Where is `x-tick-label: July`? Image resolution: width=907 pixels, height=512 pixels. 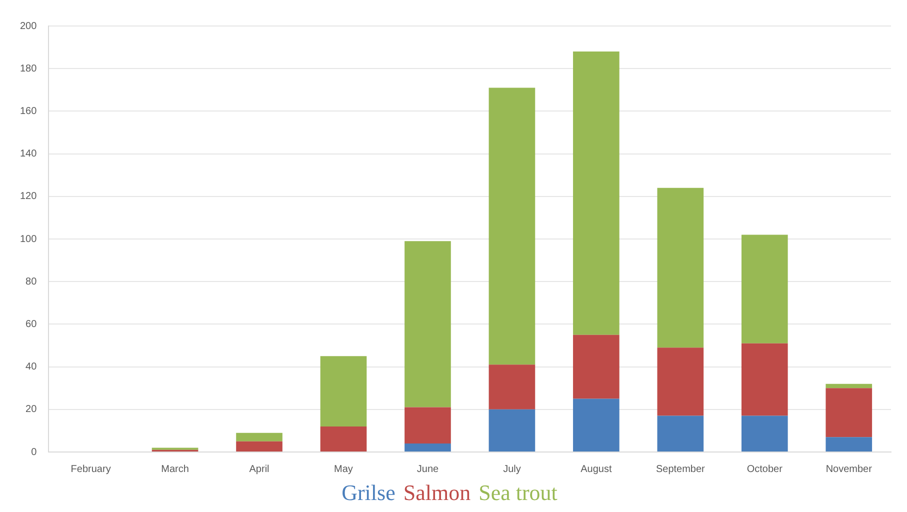
x-tick-label: July is located at coordinates (512, 469).